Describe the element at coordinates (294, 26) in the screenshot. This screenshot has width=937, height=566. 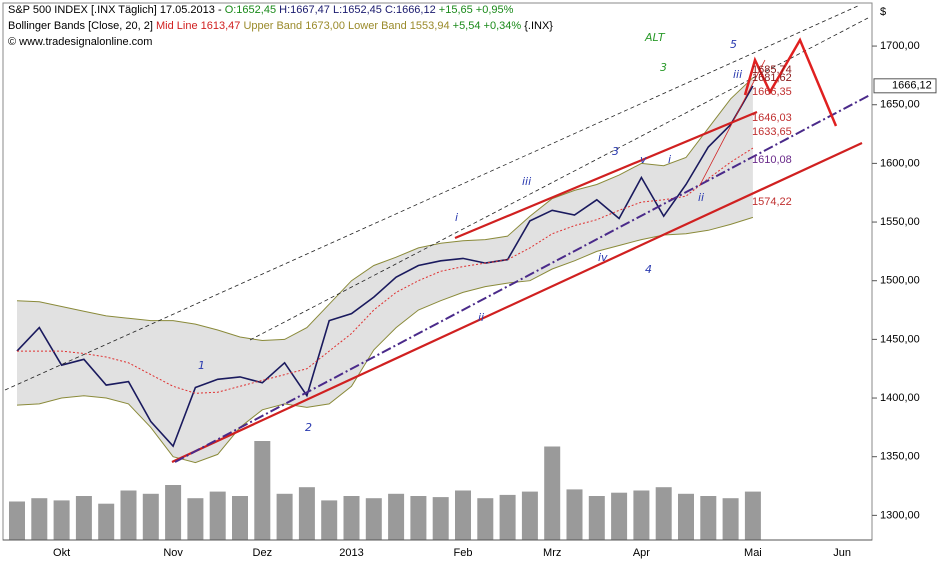
I see `upper-band: Upper Band 1673,00` at that location.